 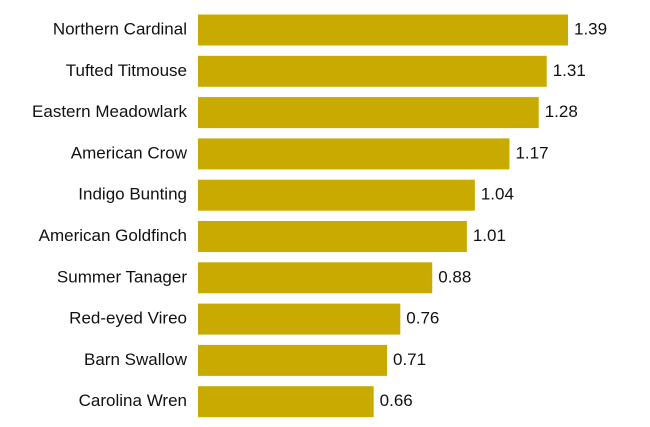 What do you see at coordinates (120, 28) in the screenshot?
I see `y-tick-label: Northern Cardinal` at bounding box center [120, 28].